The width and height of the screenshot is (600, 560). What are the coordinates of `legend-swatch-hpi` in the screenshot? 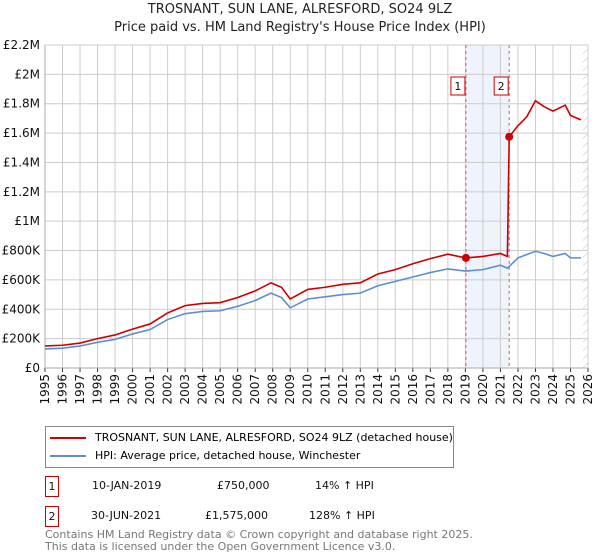 It's located at (68, 456).